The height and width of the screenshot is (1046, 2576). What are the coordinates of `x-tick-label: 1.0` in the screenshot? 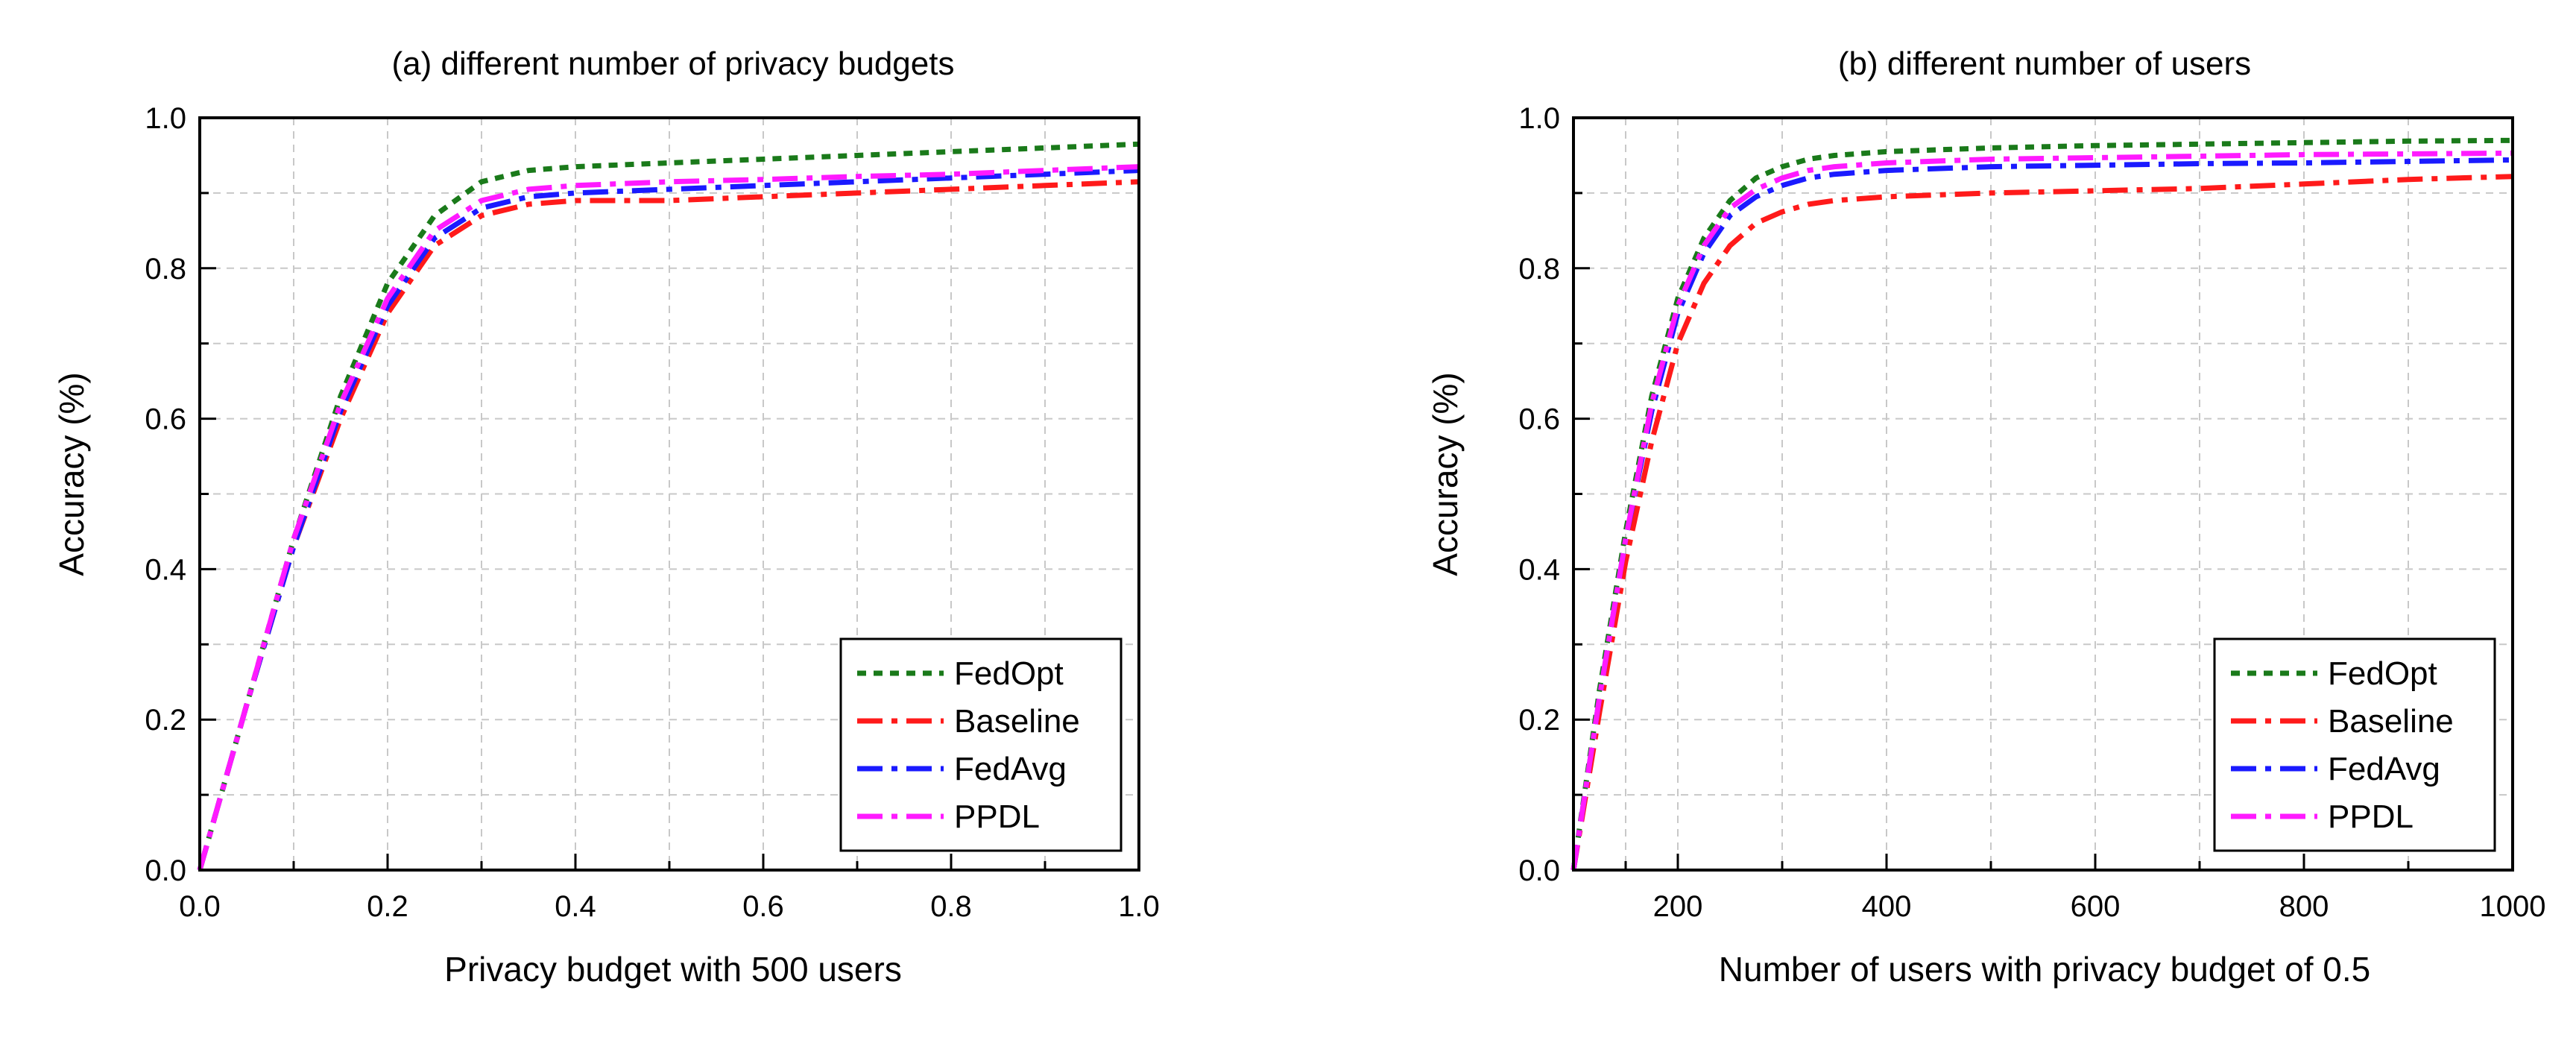 It's located at (1139, 907).